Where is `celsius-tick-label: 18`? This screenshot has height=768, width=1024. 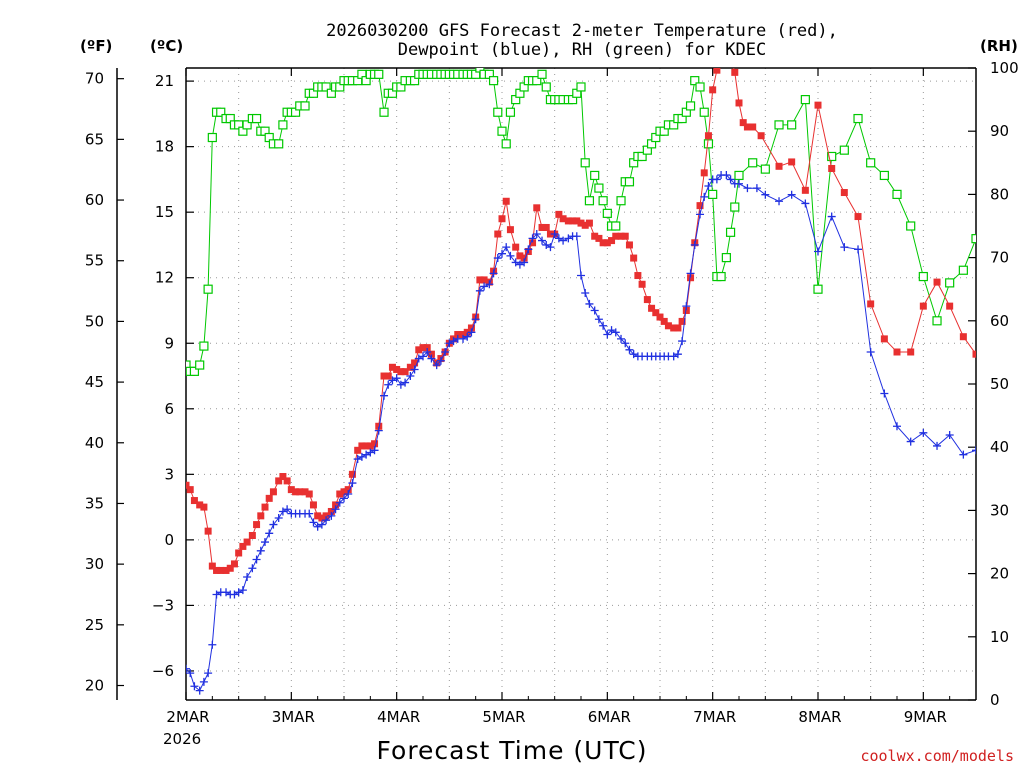
celsius-tick-label: 18 is located at coordinates (164, 147).